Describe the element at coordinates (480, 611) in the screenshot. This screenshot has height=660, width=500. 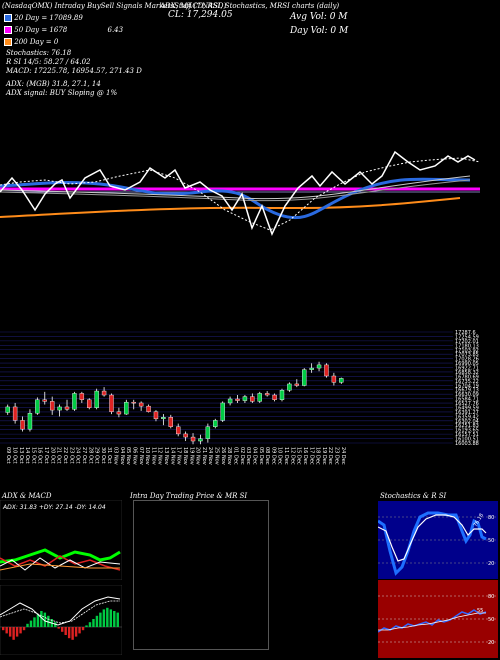
I see `rsi-value-label: 55` at that location.